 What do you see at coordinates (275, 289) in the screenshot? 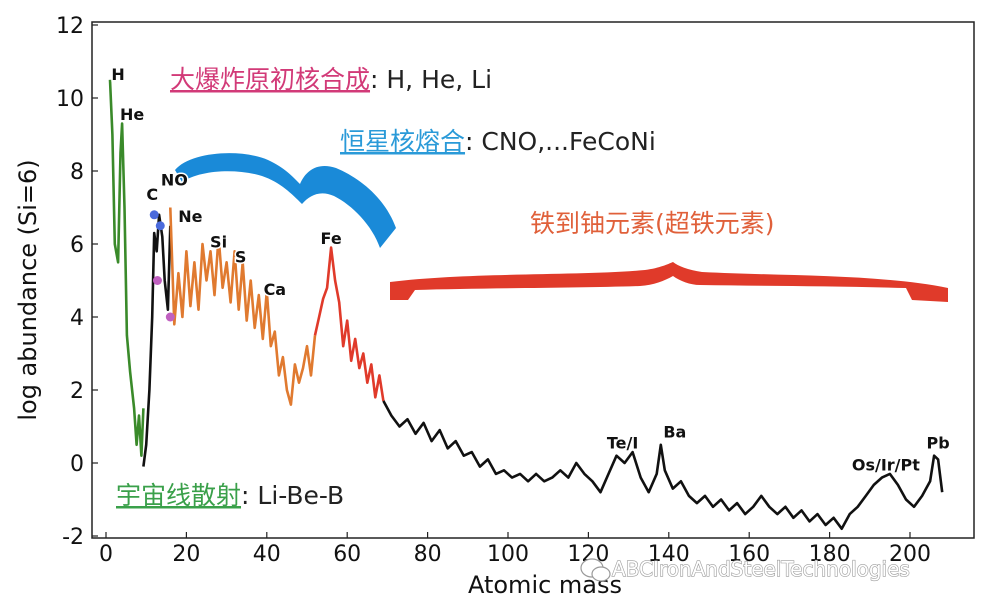
I see `element-label: Ca` at bounding box center [275, 289].